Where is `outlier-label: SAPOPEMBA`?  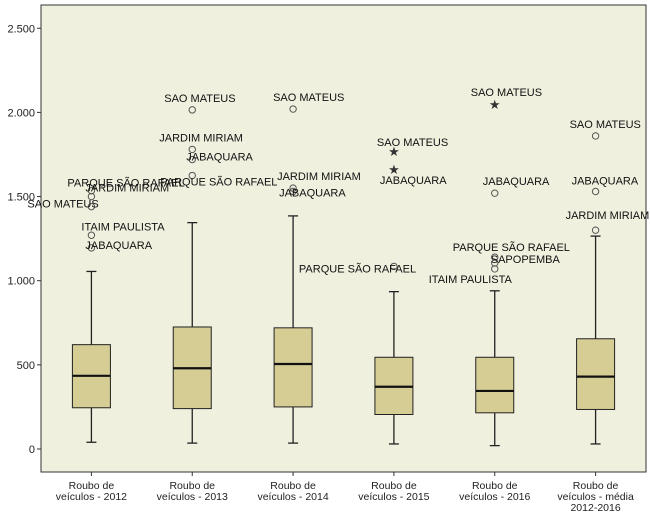
outlier-label: SAPOPEMBA is located at coordinates (526, 260).